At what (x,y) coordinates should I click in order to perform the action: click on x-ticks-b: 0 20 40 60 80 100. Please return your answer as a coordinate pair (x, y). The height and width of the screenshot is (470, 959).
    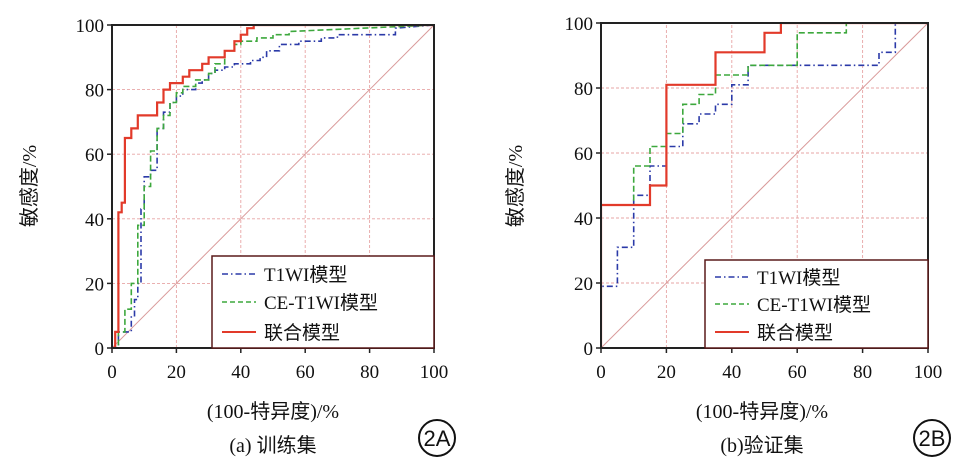
    Looking at the image, I should click on (769, 365).